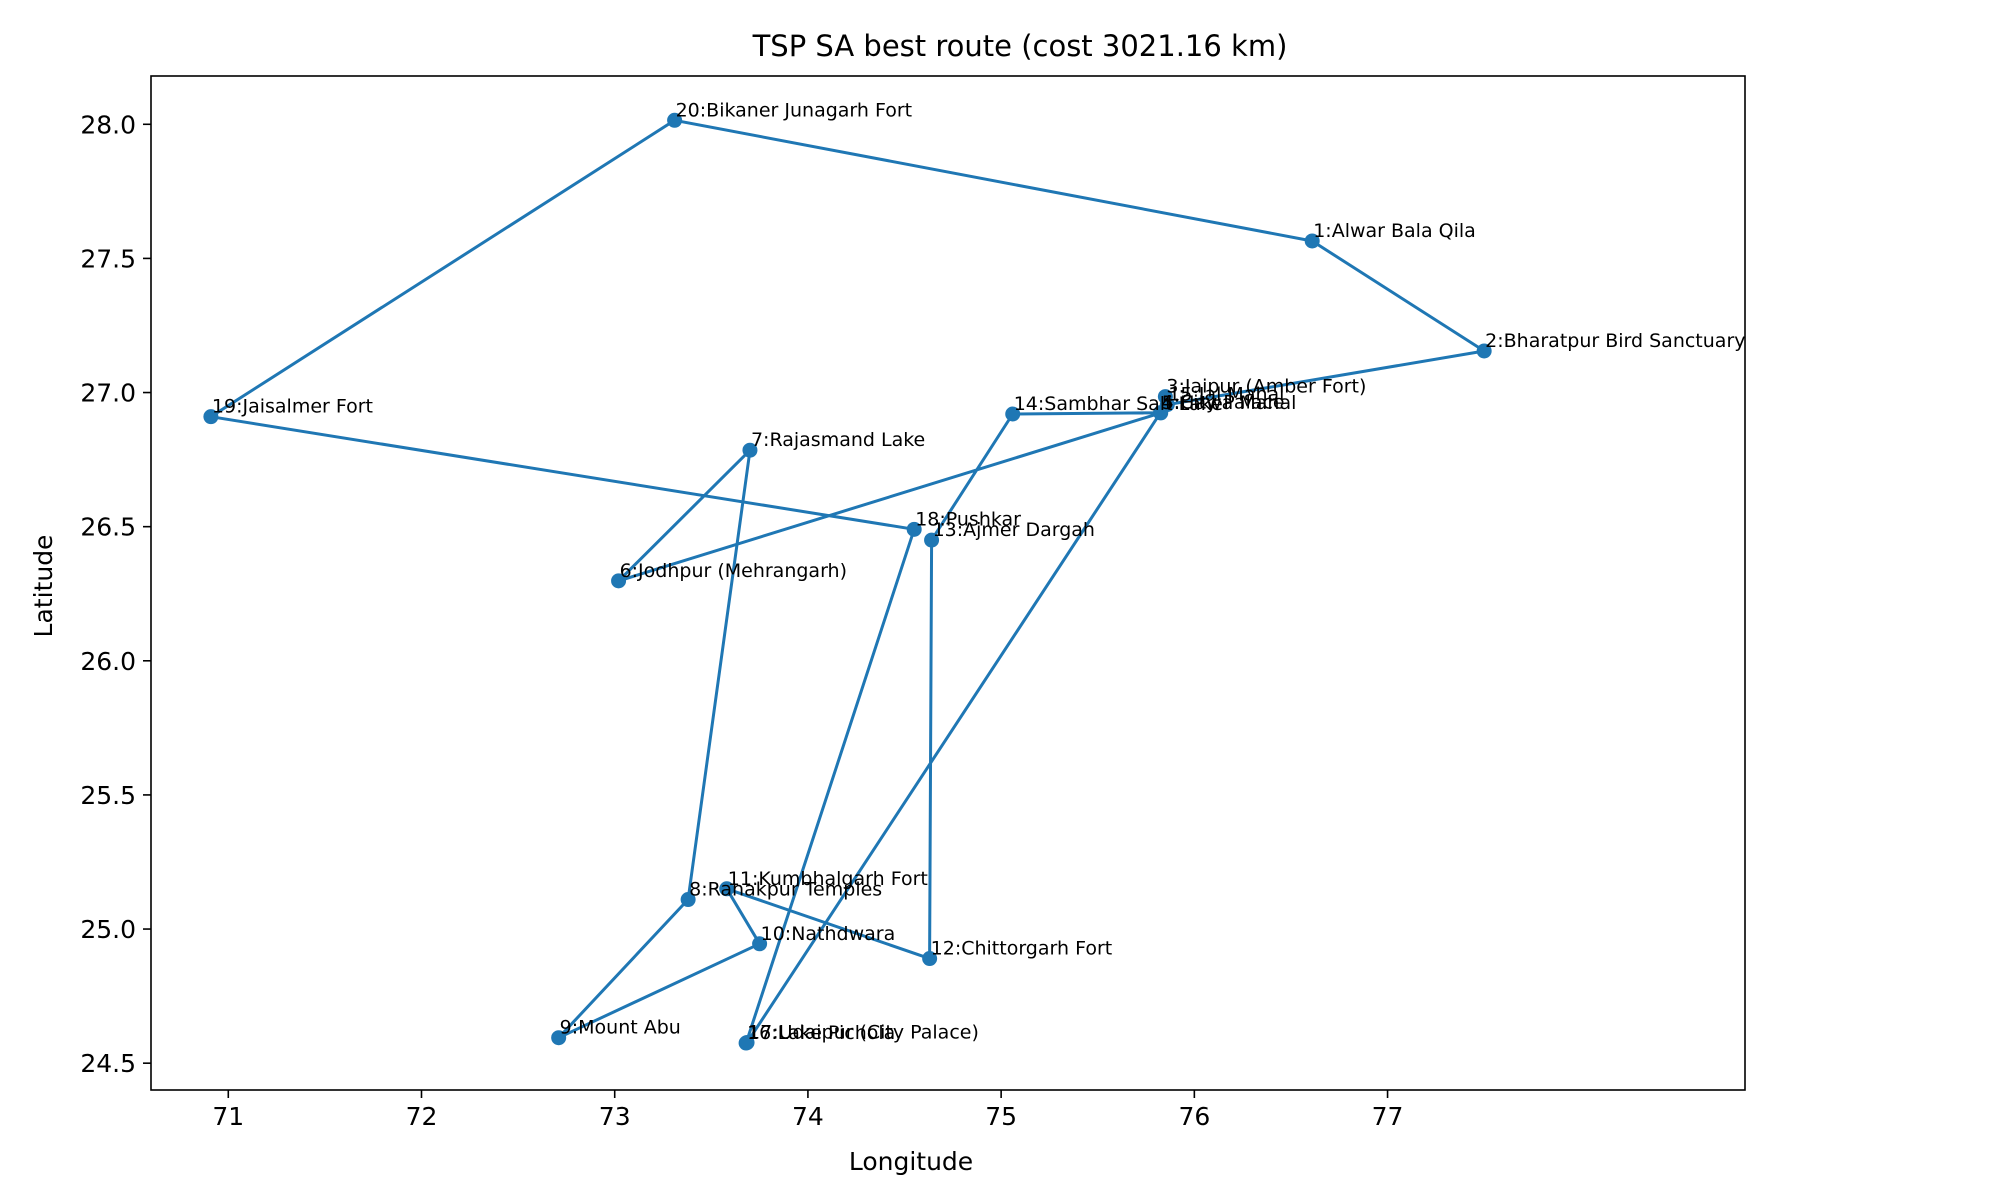  I want to click on route-point-label: 19:Jaisalmer Fort, so click(292, 407).